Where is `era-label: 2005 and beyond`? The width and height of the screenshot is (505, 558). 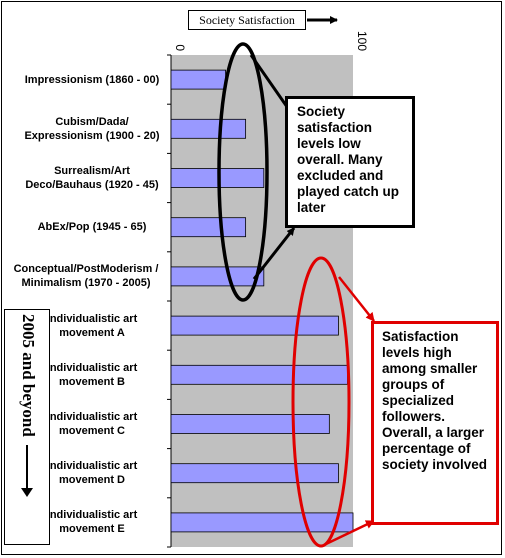
era-label: 2005 and beyond is located at coordinates (28, 428).